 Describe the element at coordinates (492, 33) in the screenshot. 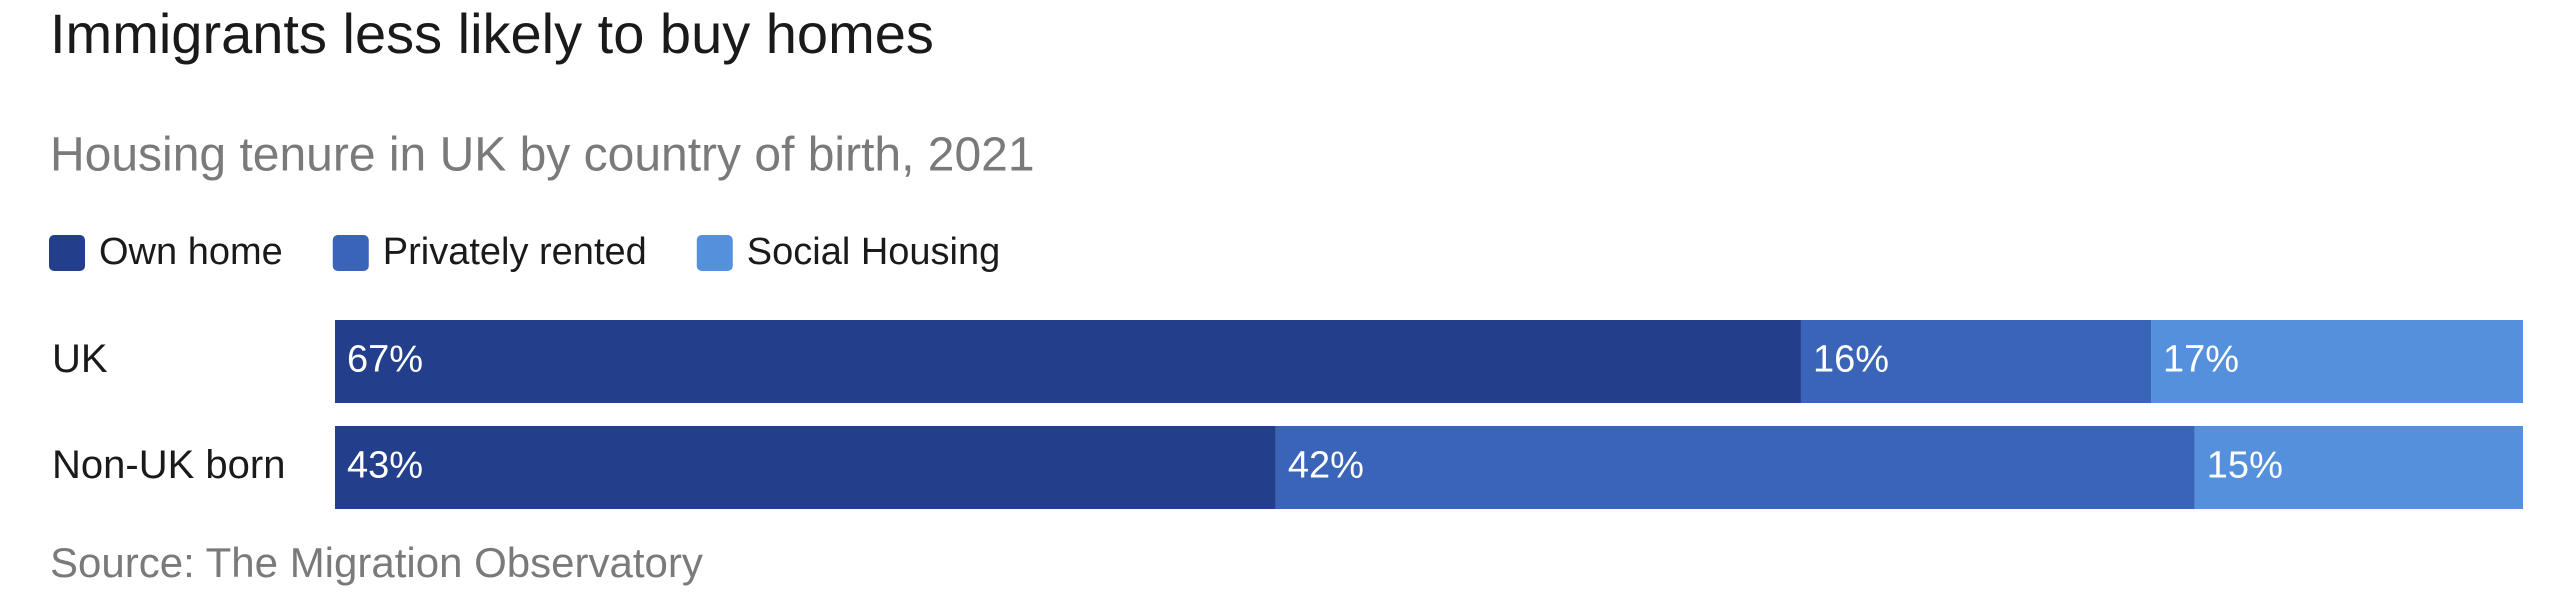

I see `chart-title: Immigrants less likely to buy homes` at that location.